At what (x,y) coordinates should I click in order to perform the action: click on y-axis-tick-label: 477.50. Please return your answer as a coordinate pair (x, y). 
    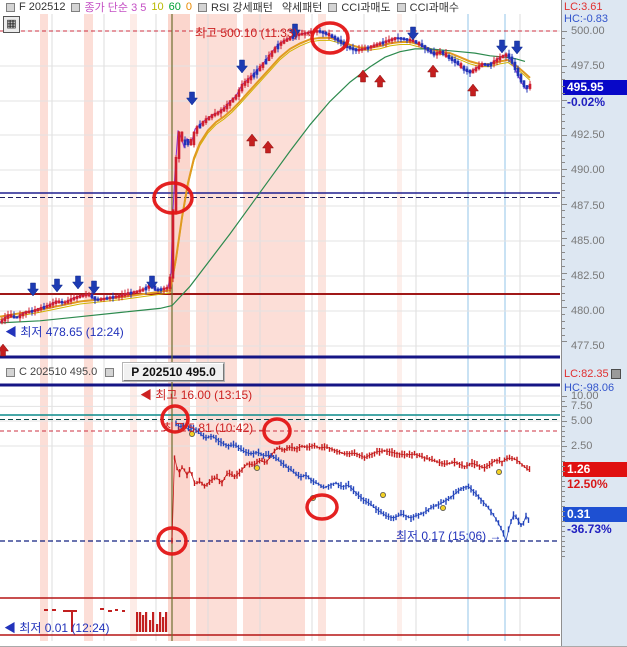
    Looking at the image, I should click on (588, 346).